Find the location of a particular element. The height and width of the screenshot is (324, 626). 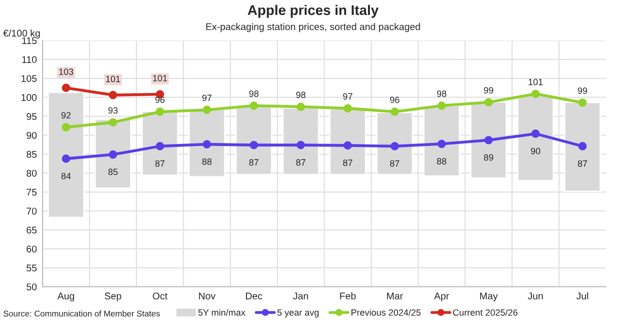

x-tick-label: Mar is located at coordinates (395, 296).